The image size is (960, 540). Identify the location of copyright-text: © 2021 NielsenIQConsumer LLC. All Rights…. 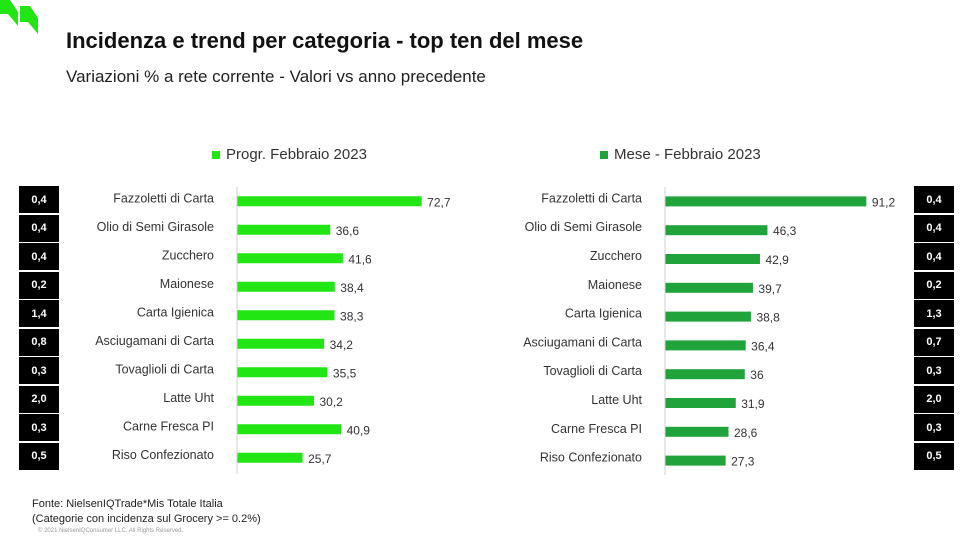
(111, 531).